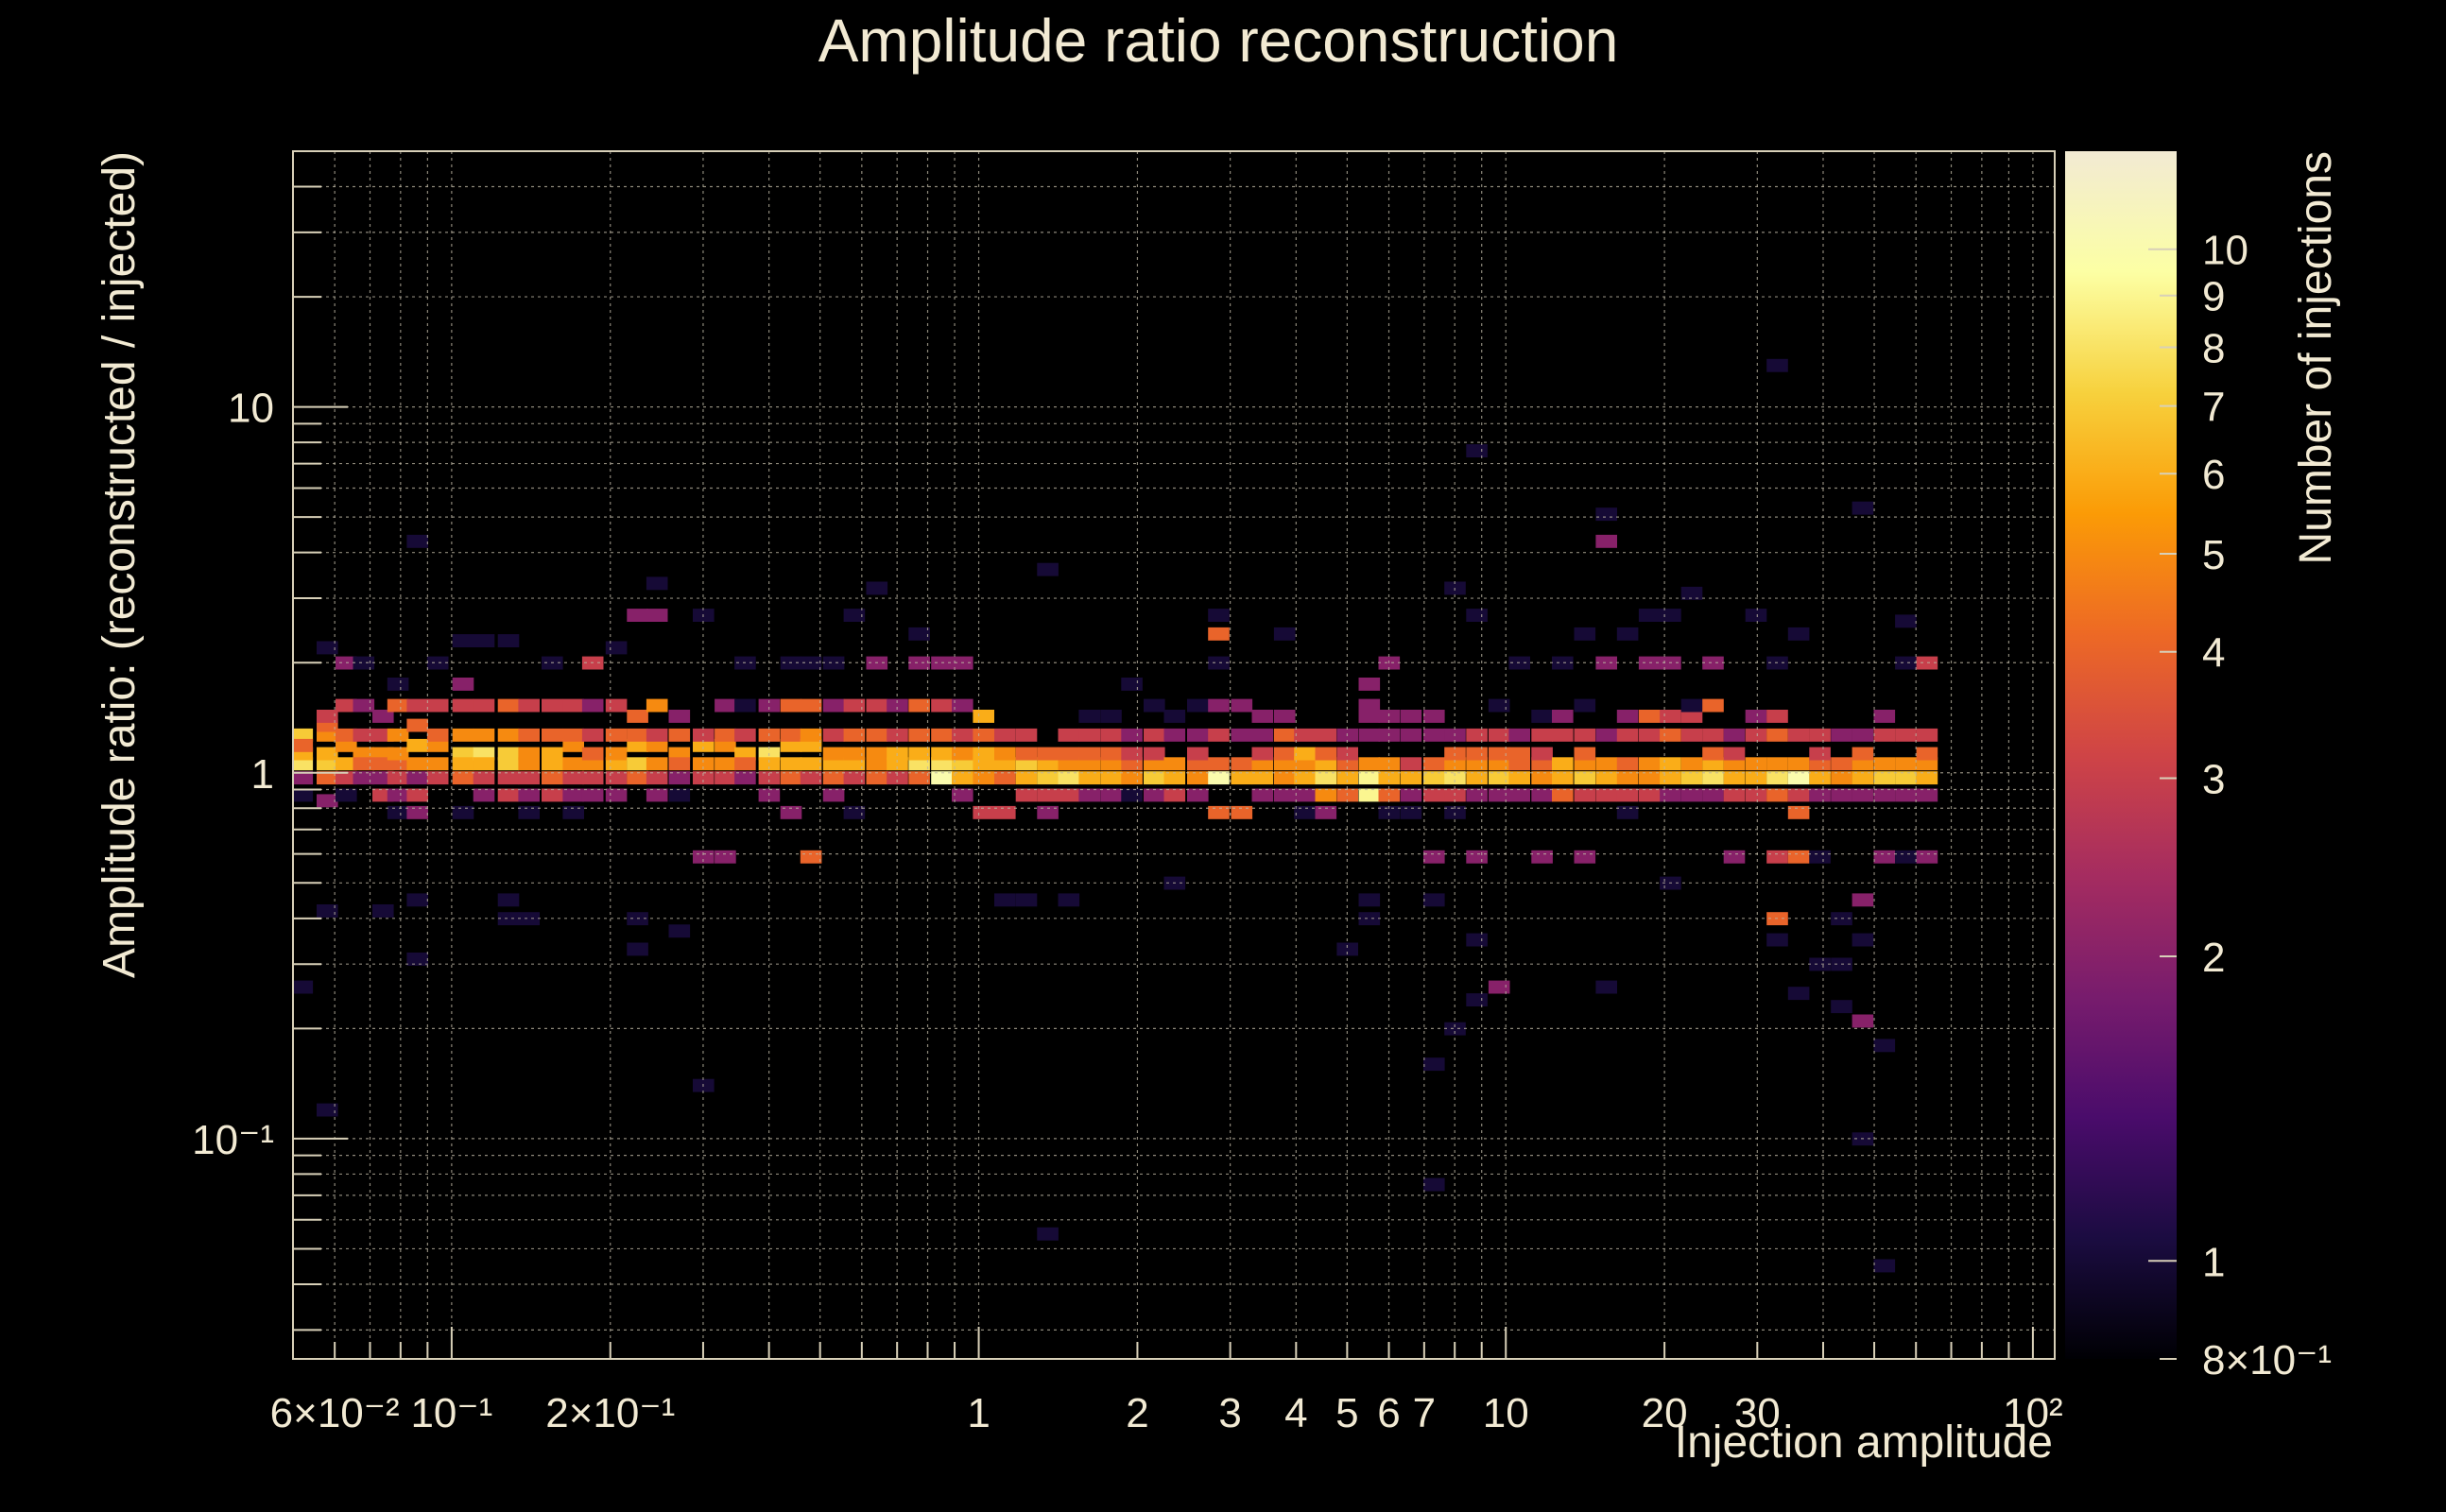 The height and width of the screenshot is (1512, 2446). Describe the element at coordinates (2213, 475) in the screenshot. I see `colorbar-tick-label: 6` at that location.